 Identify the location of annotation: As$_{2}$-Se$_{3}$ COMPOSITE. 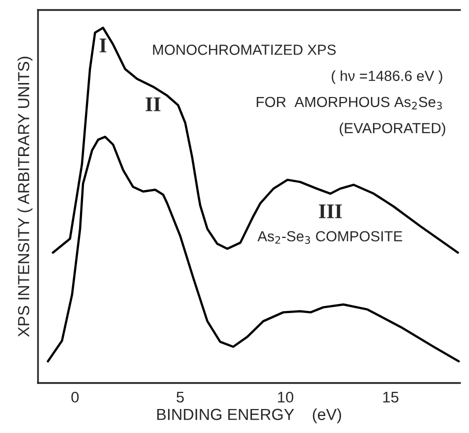
(329, 237).